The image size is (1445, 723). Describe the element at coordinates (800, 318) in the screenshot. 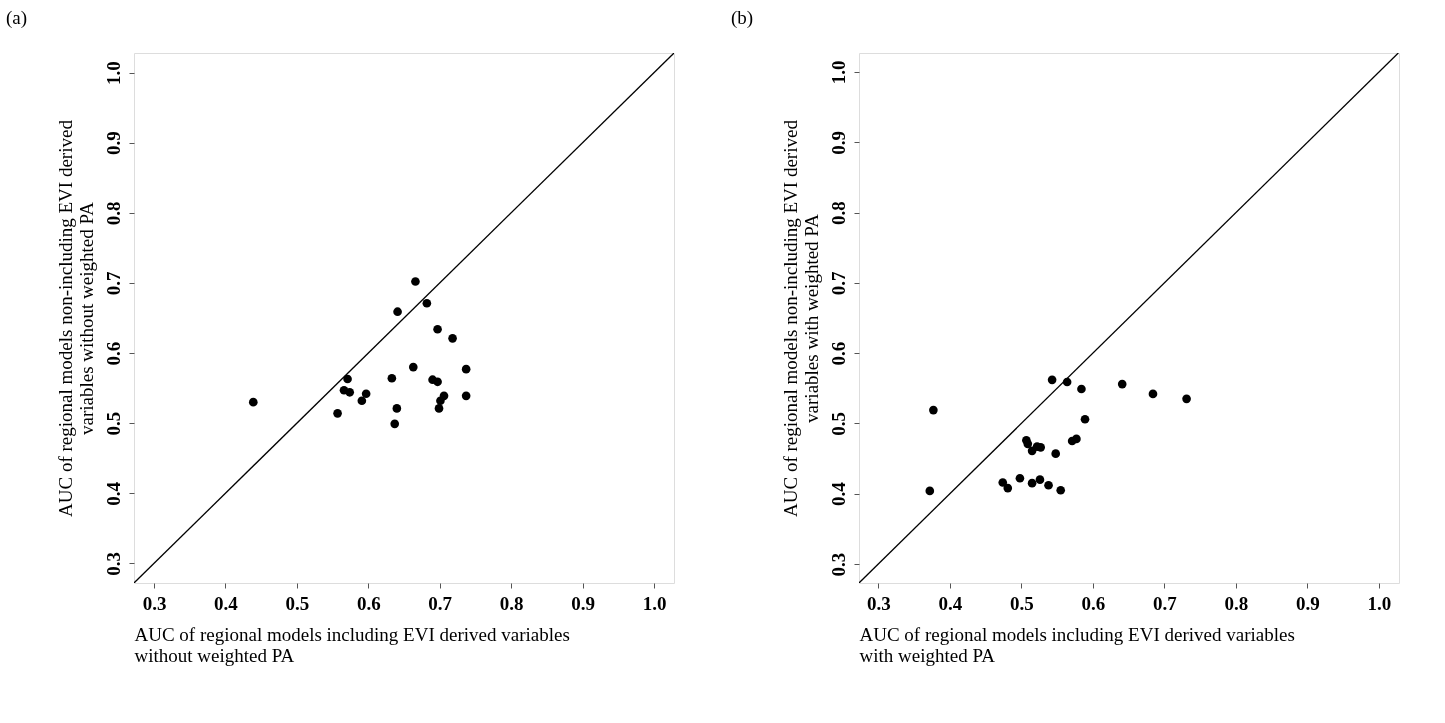

I see `y-axis-title: AUC of regional models non-including EVI derived variables with weighted PA` at that location.